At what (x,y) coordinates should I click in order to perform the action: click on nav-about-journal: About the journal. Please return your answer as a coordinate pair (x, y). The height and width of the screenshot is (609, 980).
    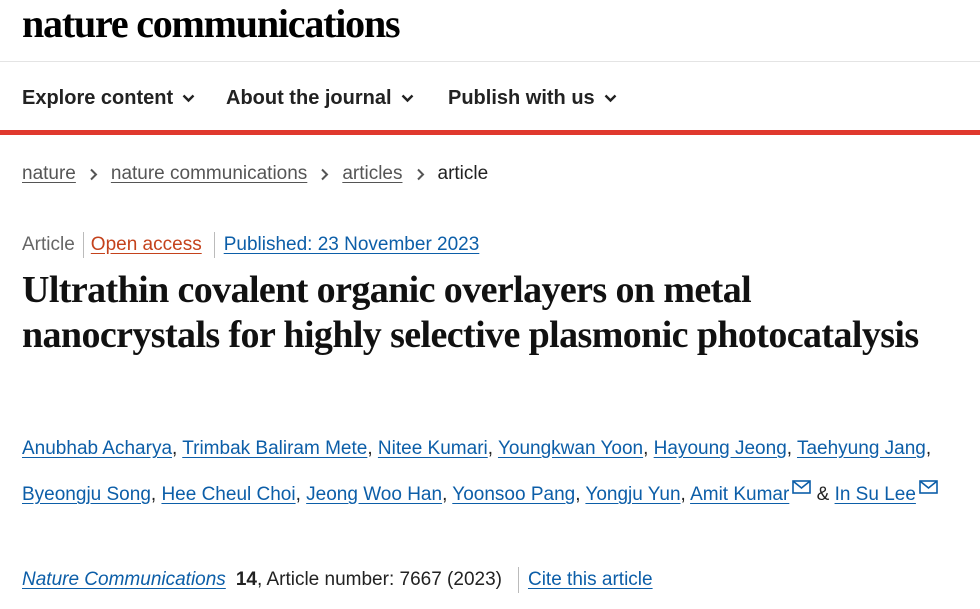
    Looking at the image, I should click on (320, 98).